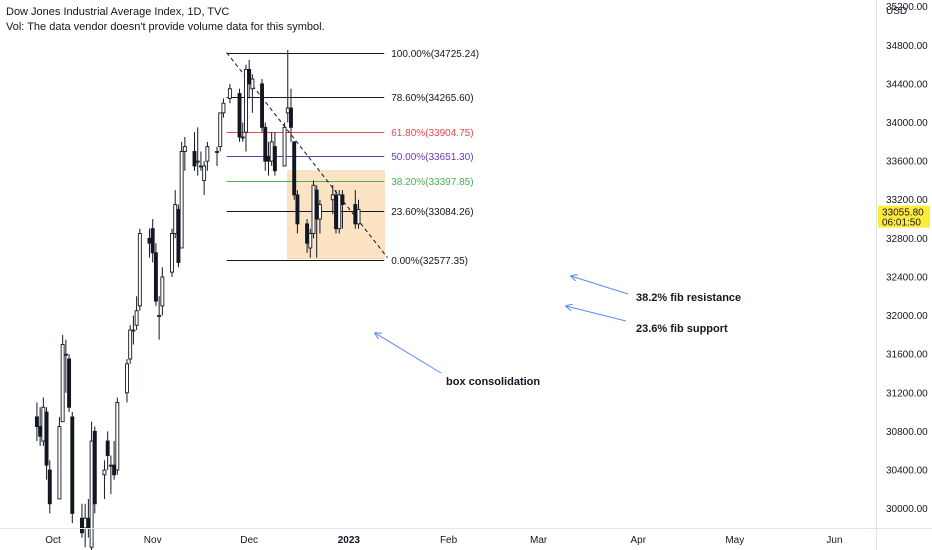  Describe the element at coordinates (907, 200) in the screenshot. I see `y-tick-label: 33200.00` at that location.